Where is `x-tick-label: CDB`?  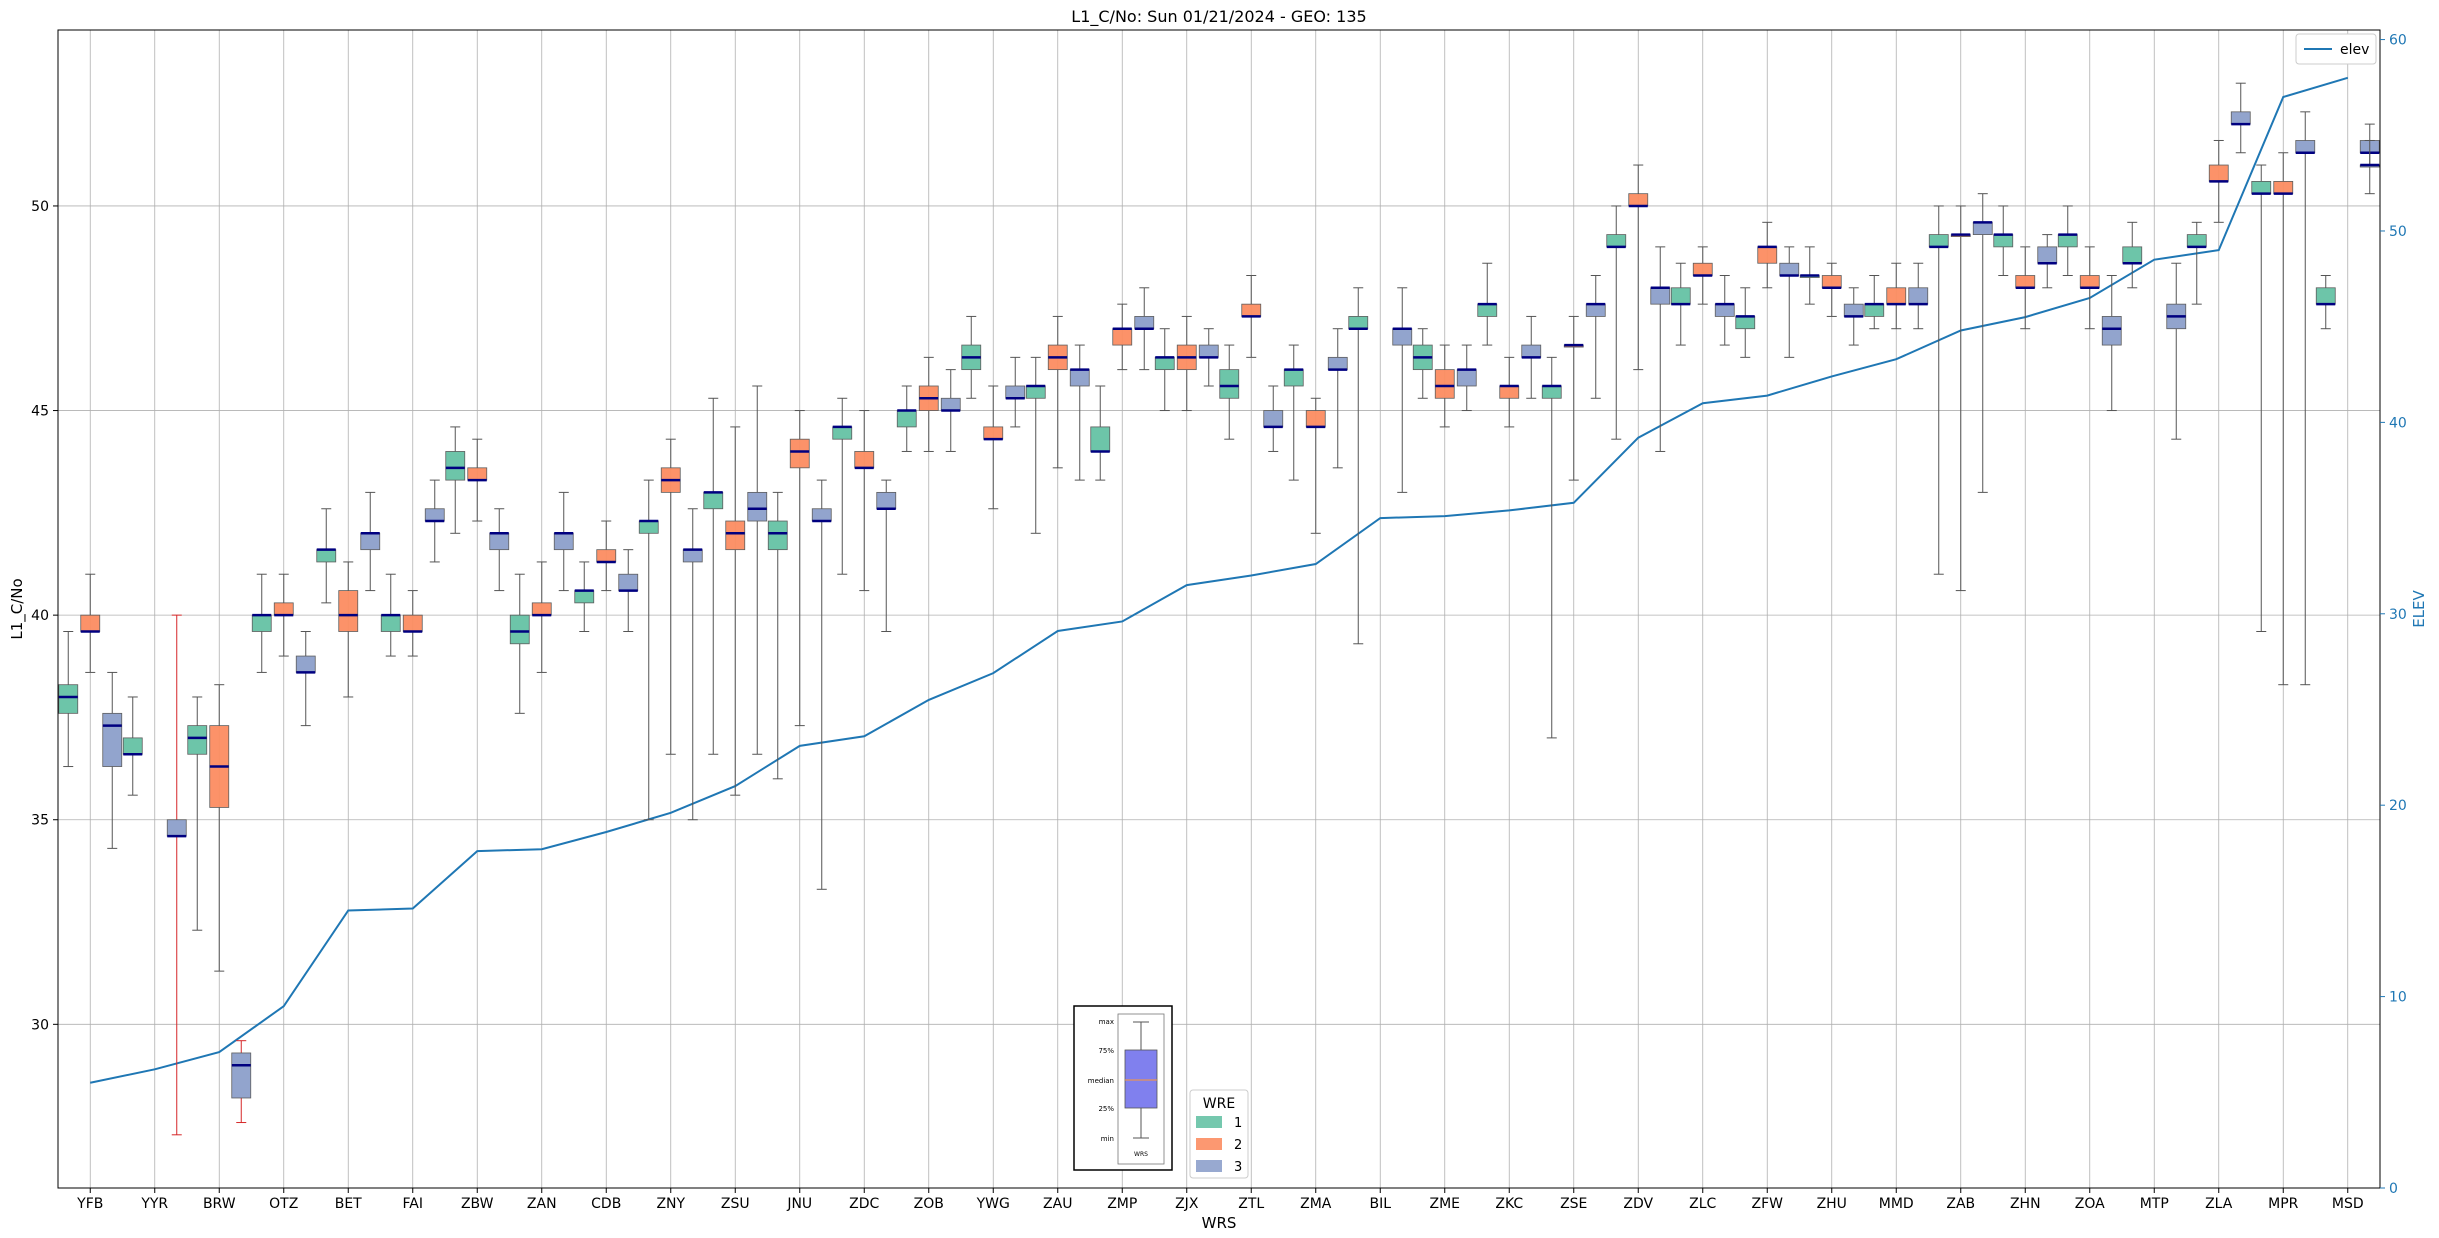
x-tick-label: CDB is located at coordinates (606, 1204).